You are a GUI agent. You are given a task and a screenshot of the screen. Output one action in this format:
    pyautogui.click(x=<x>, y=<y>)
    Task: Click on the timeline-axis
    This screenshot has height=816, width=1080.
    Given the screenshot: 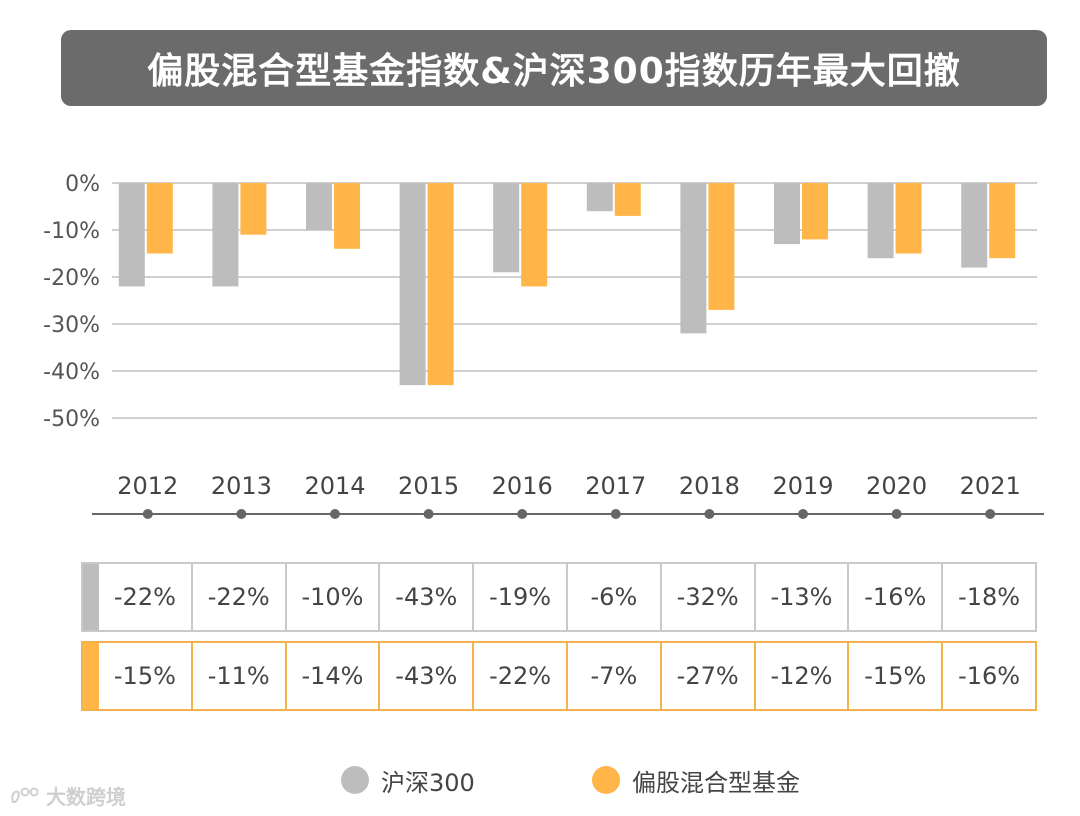 What is the action you would take?
    pyautogui.click(x=568, y=514)
    